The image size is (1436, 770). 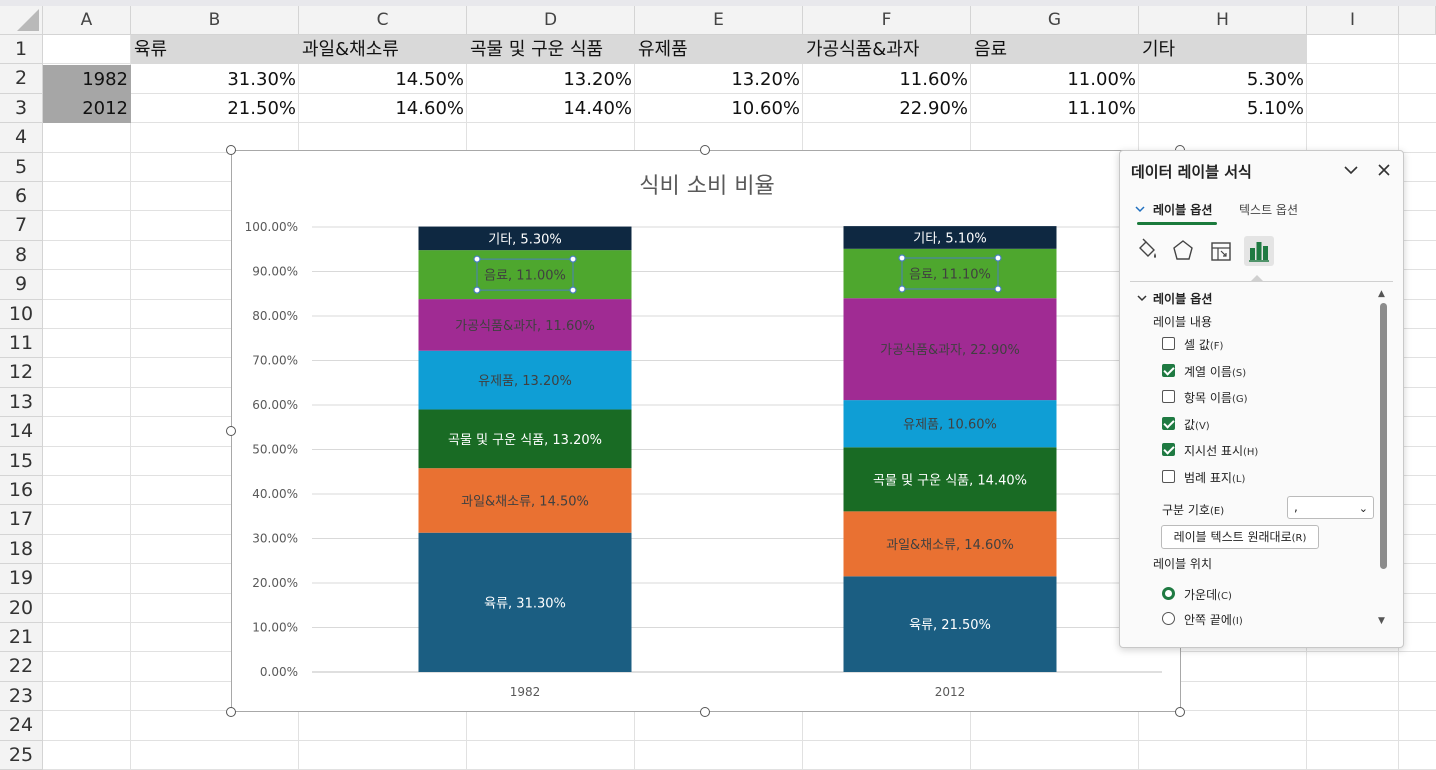 What do you see at coordinates (1216, 398) in the screenshot?
I see `checkbox-label: 항목 이름(G)` at bounding box center [1216, 398].